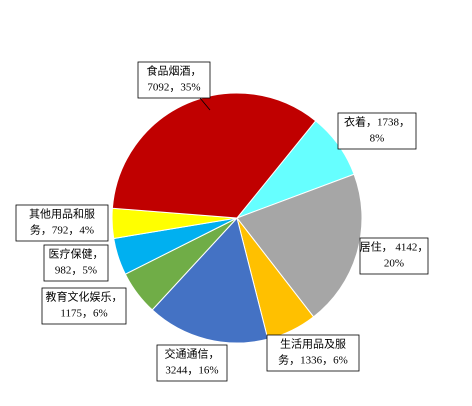 The height and width of the screenshot is (406, 472). Describe the element at coordinates (76, 254) in the screenshot. I see `data-label: 医疗保健，` at that location.